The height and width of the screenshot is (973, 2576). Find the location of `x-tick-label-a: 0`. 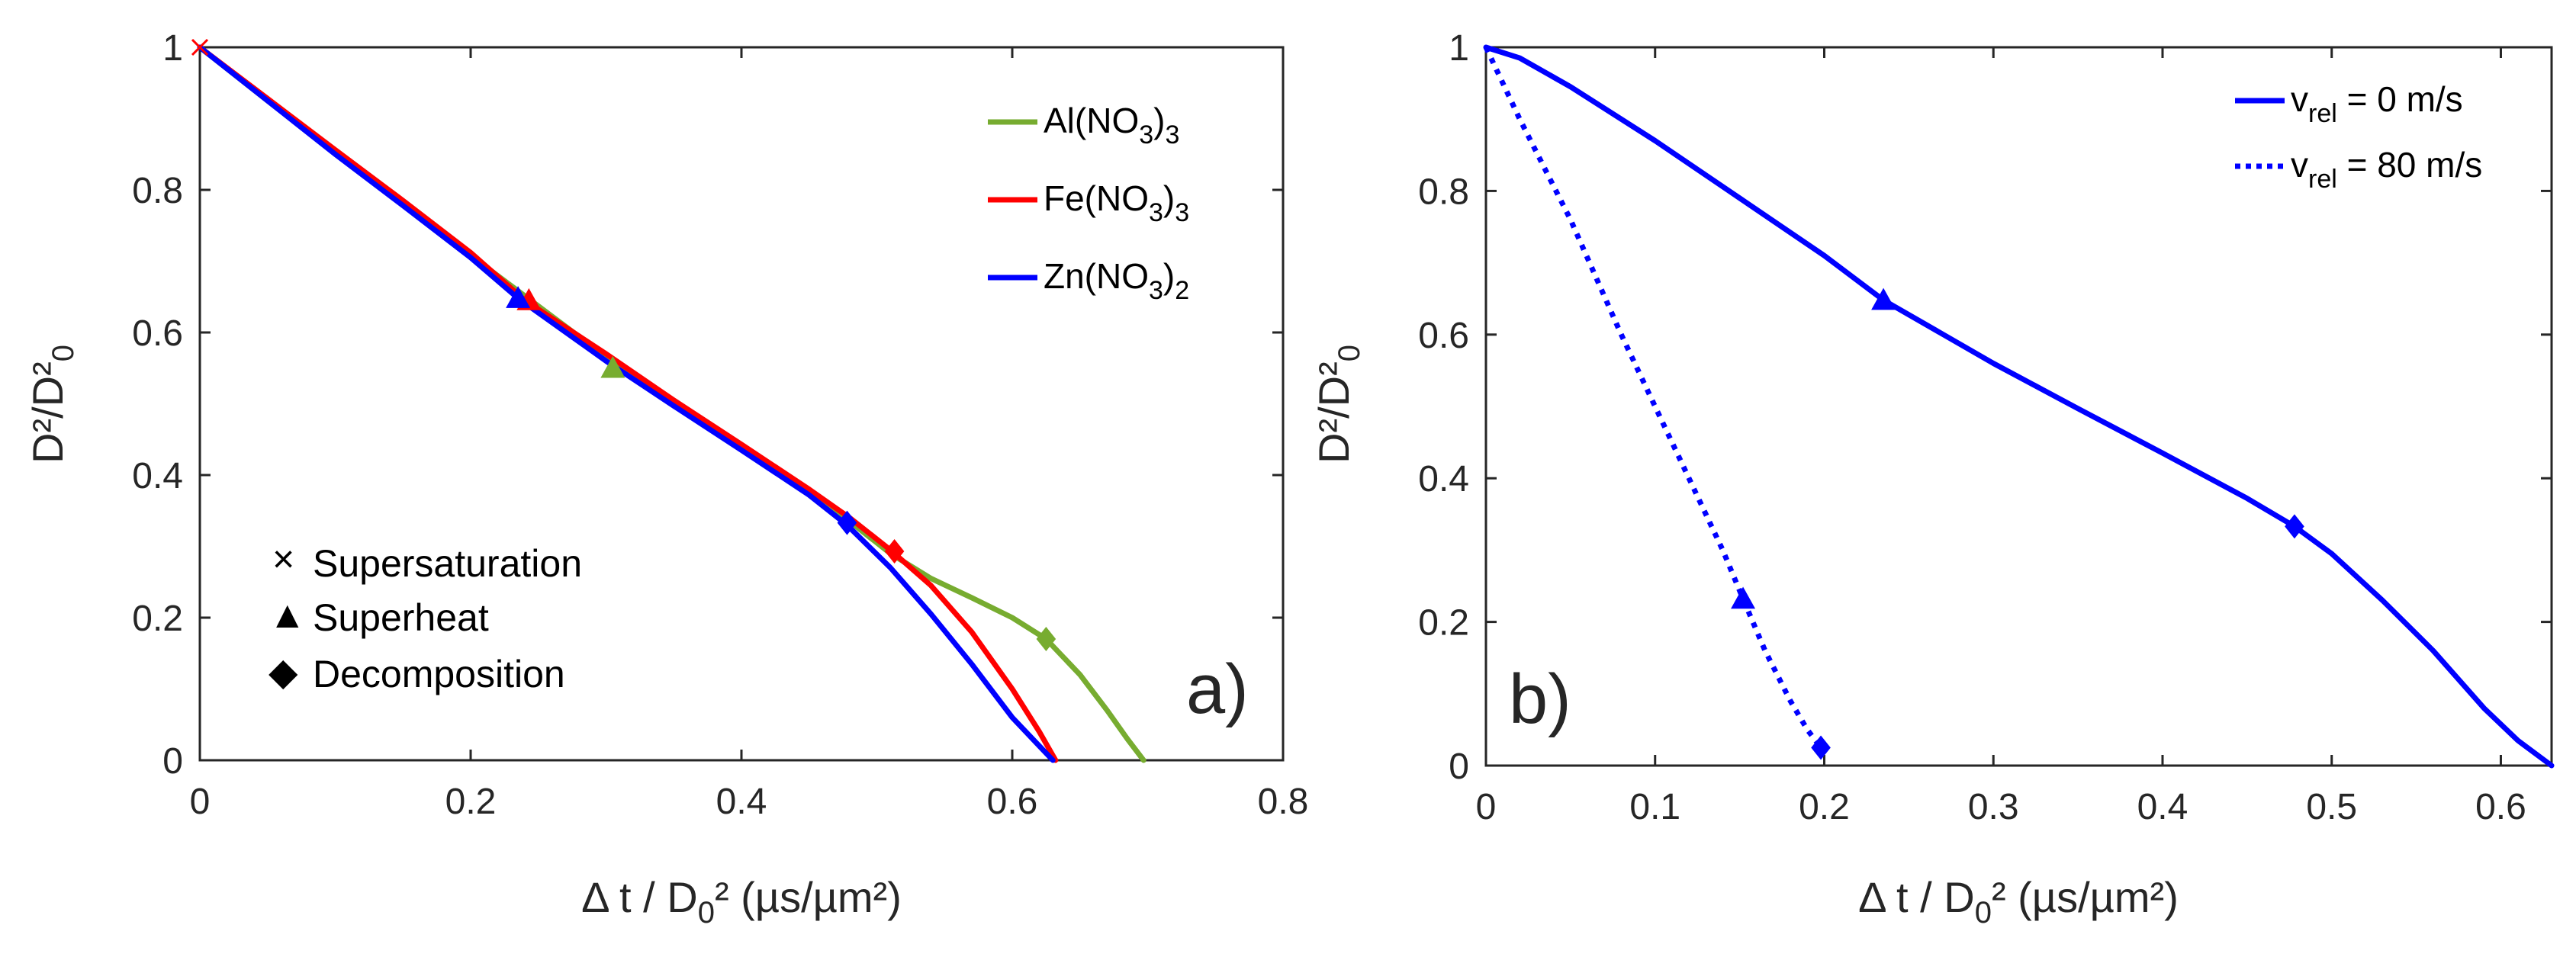

x-tick-label-a: 0 is located at coordinates (200, 802).